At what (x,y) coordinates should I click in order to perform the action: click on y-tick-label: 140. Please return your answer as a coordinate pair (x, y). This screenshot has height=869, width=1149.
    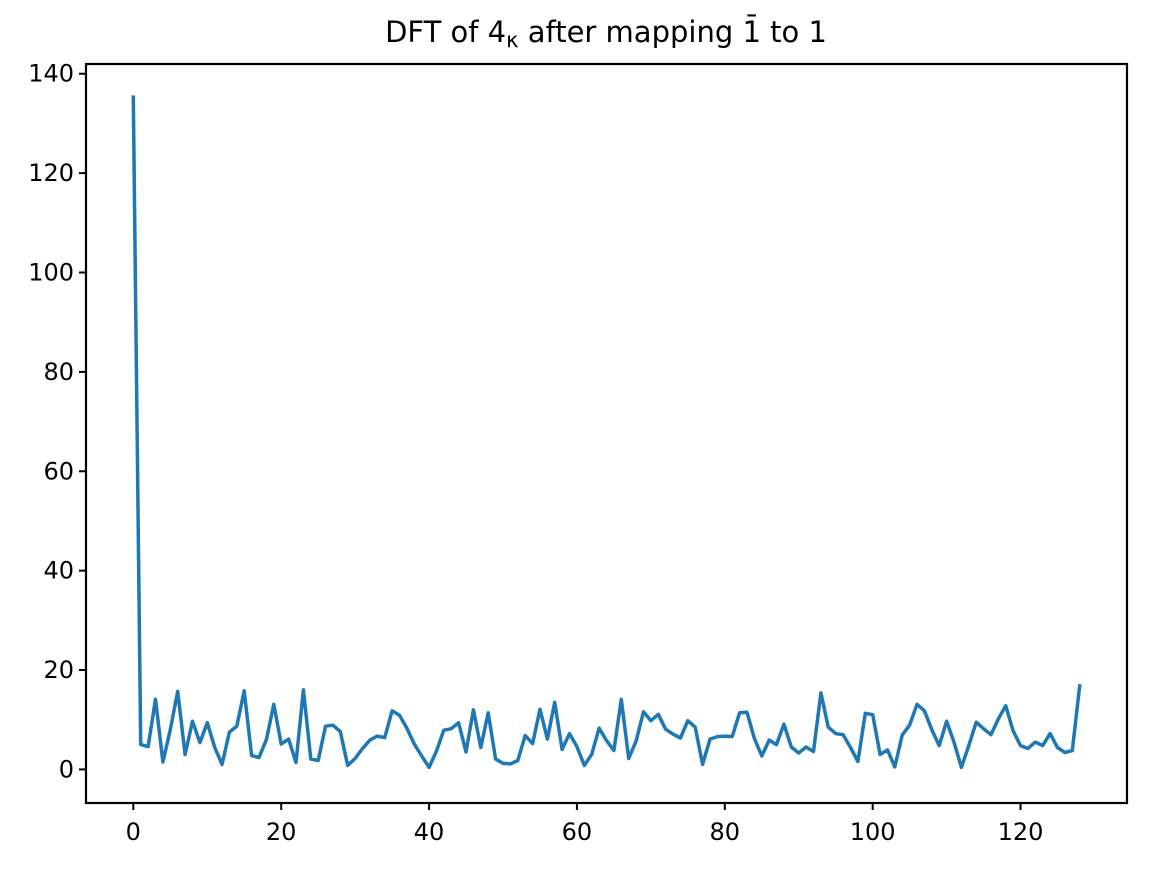
    Looking at the image, I should click on (51, 74).